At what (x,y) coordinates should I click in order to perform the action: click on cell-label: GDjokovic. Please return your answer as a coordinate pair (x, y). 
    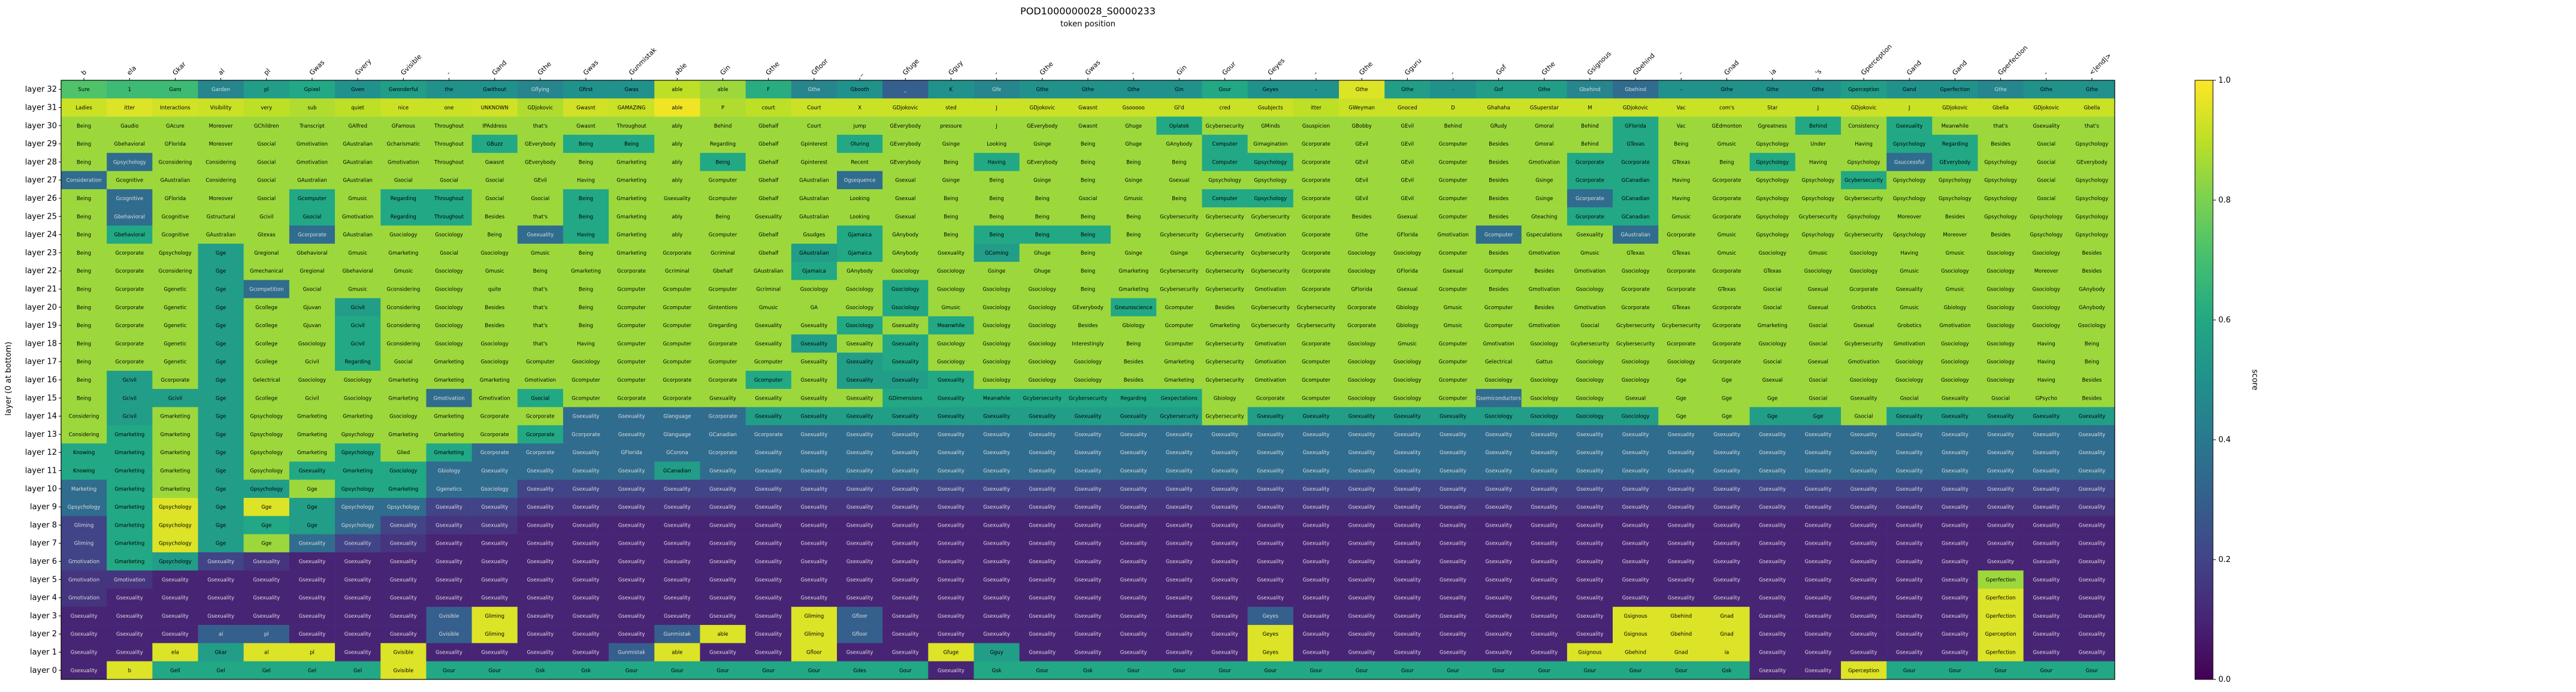
    Looking at the image, I should click on (905, 108).